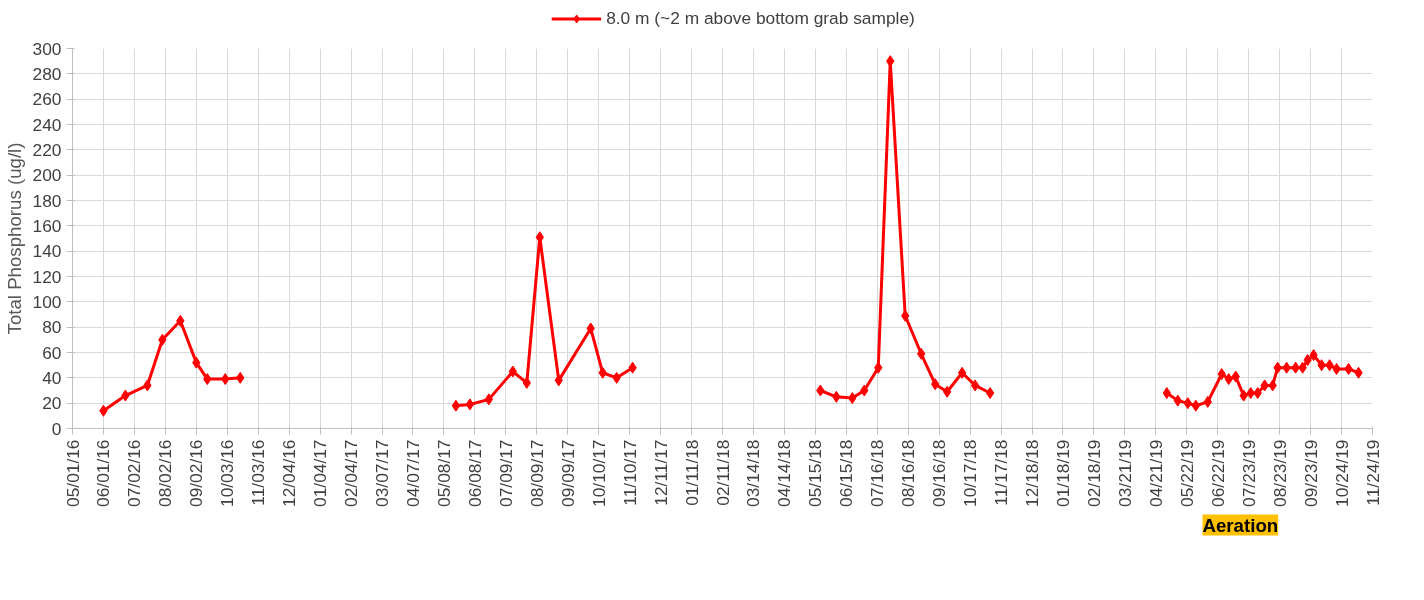 The height and width of the screenshot is (600, 1424). What do you see at coordinates (47, 73) in the screenshot?
I see `y-tick-label: 280` at bounding box center [47, 73].